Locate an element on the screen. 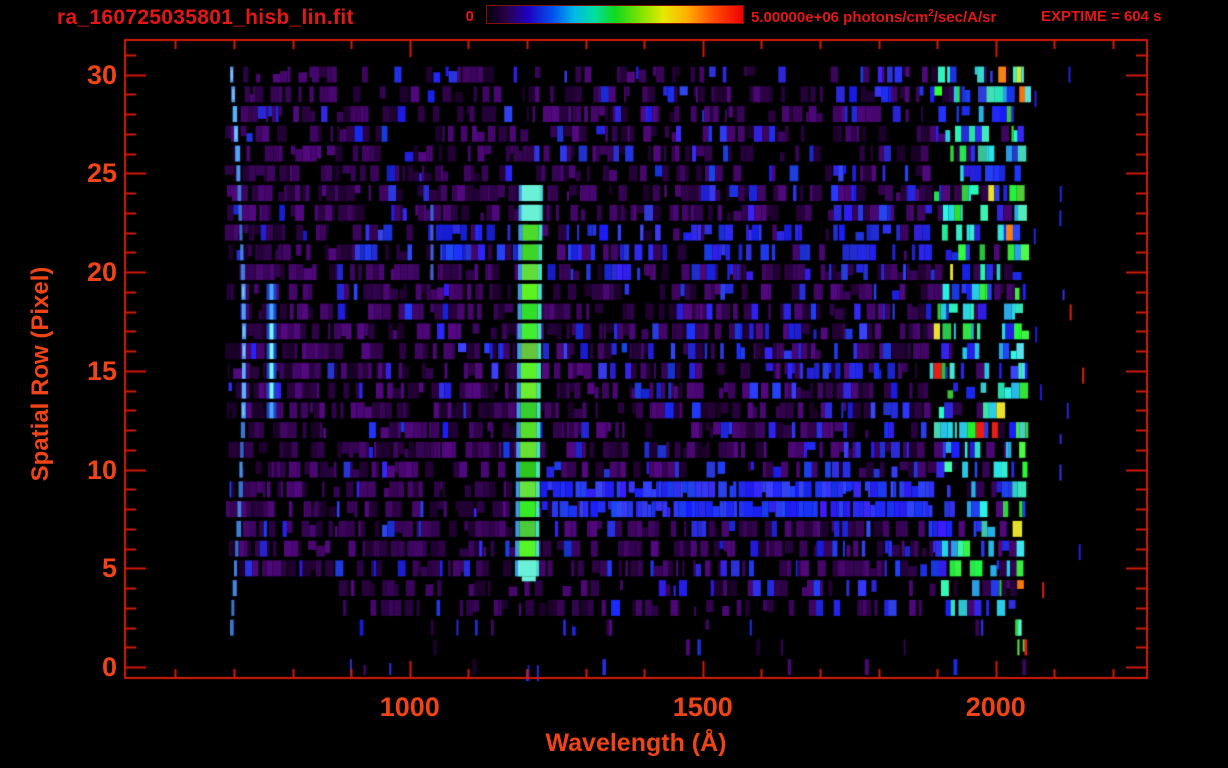 This screenshot has width=1228, height=768. colorbar-min-label: 0 is located at coordinates (469, 16).